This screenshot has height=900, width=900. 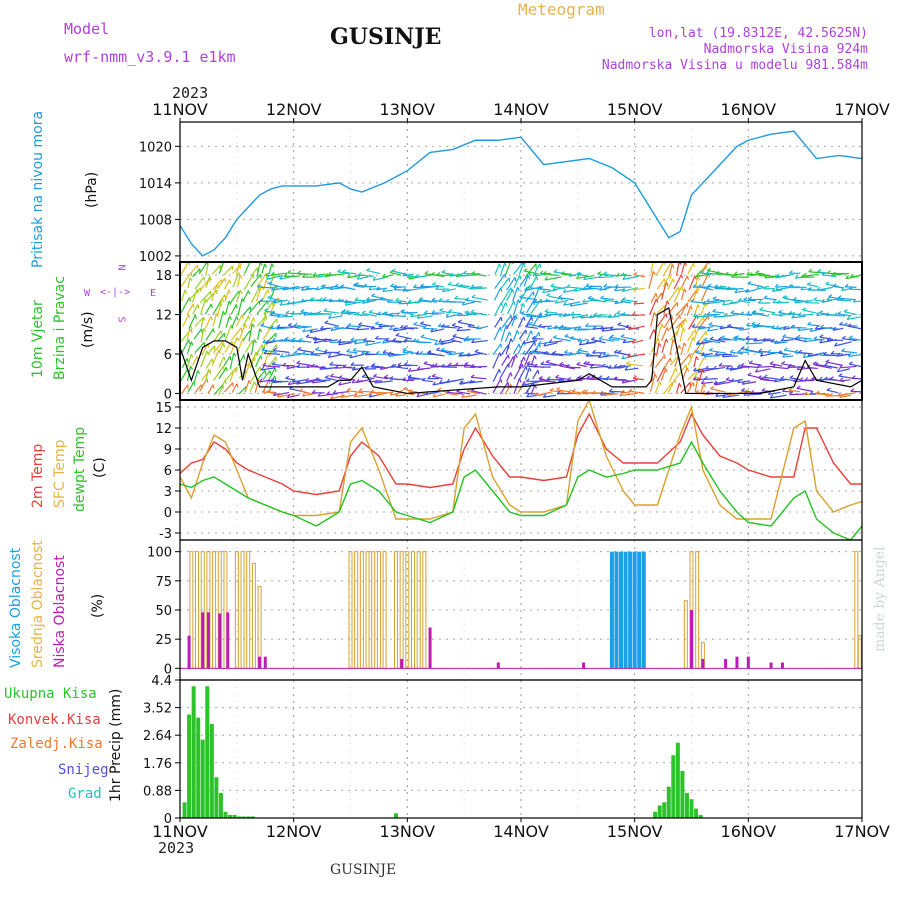 What do you see at coordinates (521, 193) in the screenshot?
I see `pressure-line` at bounding box center [521, 193].